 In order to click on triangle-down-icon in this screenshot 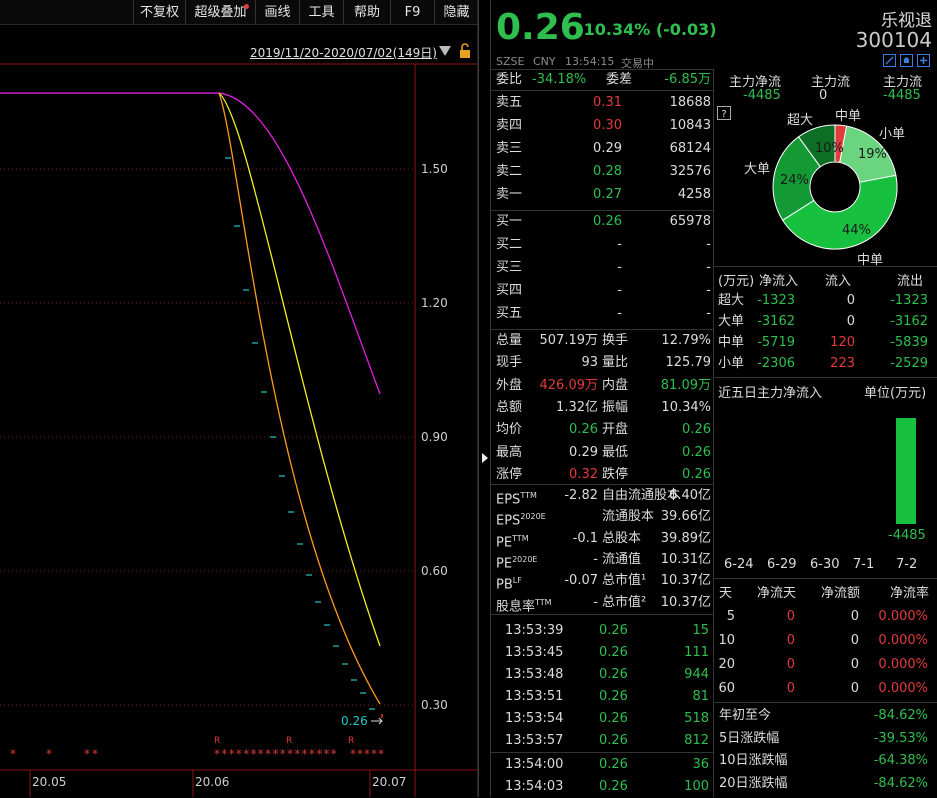, I will do `click(445, 51)`.